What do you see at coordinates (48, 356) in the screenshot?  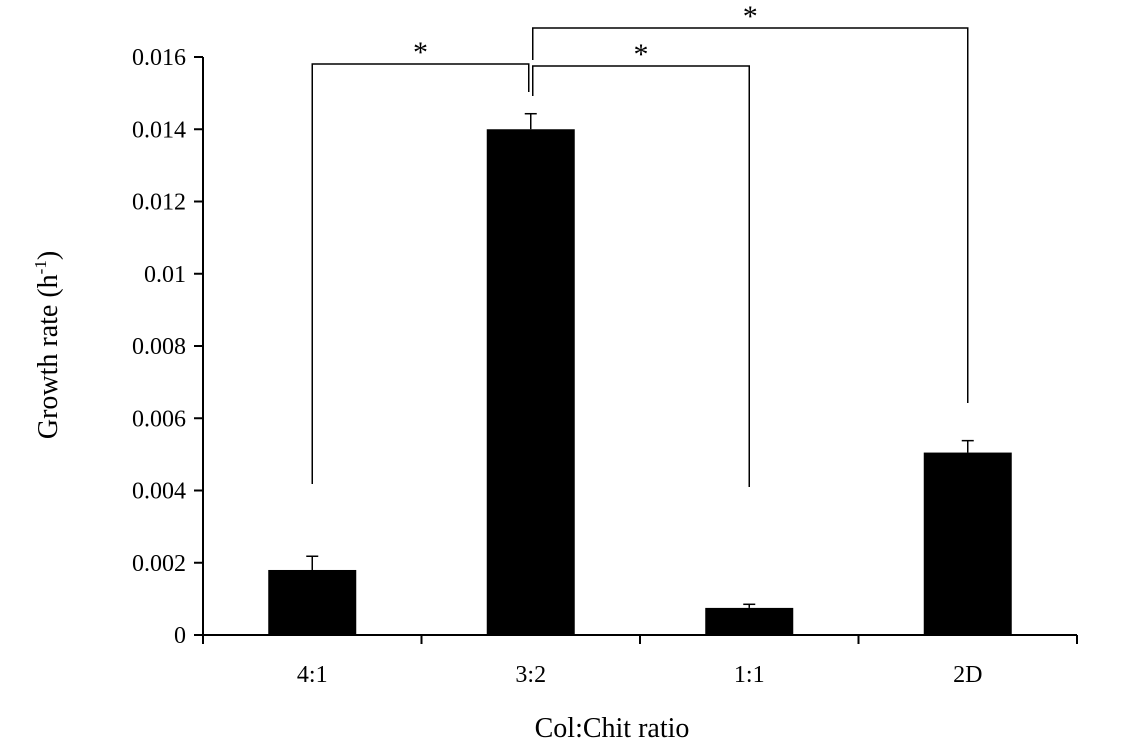 I see `y-axis-title-main: Growth rate (h` at bounding box center [48, 356].